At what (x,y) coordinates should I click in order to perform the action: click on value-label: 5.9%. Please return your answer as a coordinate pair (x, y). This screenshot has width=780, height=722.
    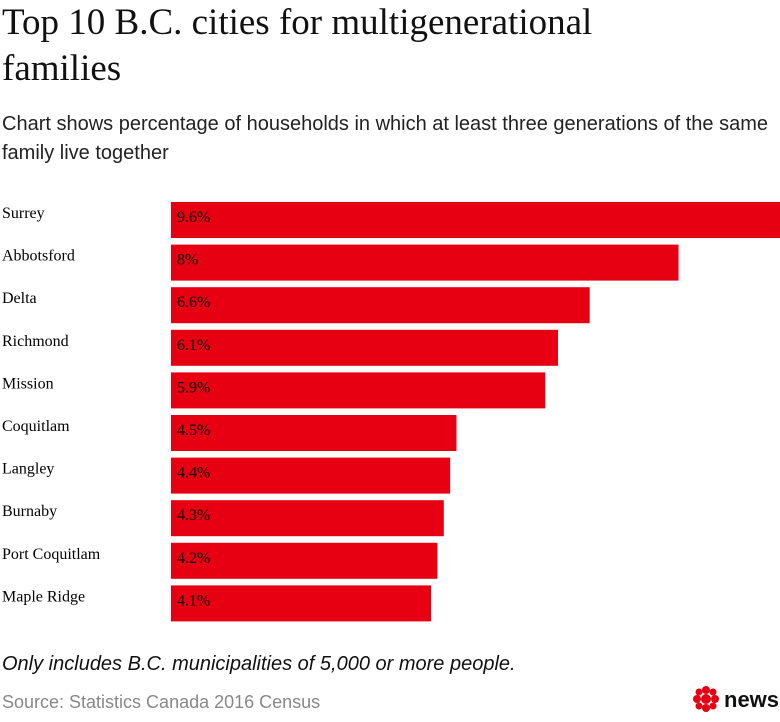
    Looking at the image, I should click on (193, 387).